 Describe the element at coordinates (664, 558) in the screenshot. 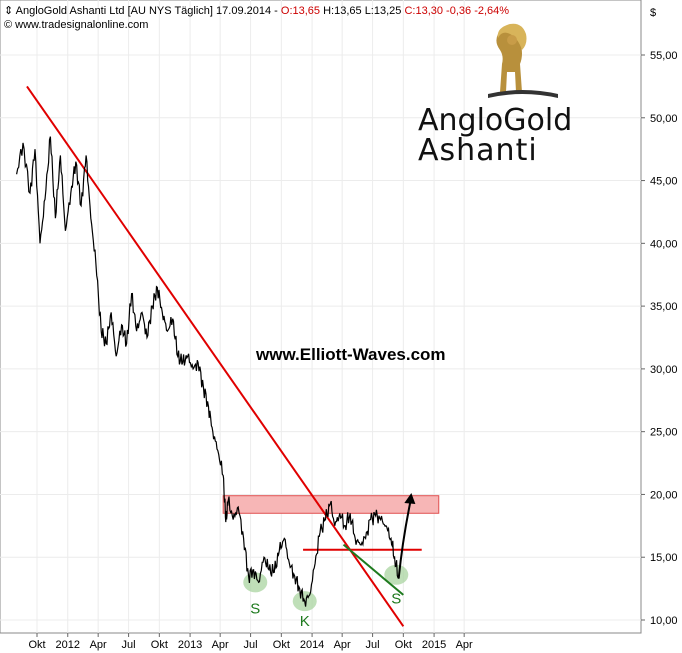

I see `y-tick-label: 15,00` at that location.